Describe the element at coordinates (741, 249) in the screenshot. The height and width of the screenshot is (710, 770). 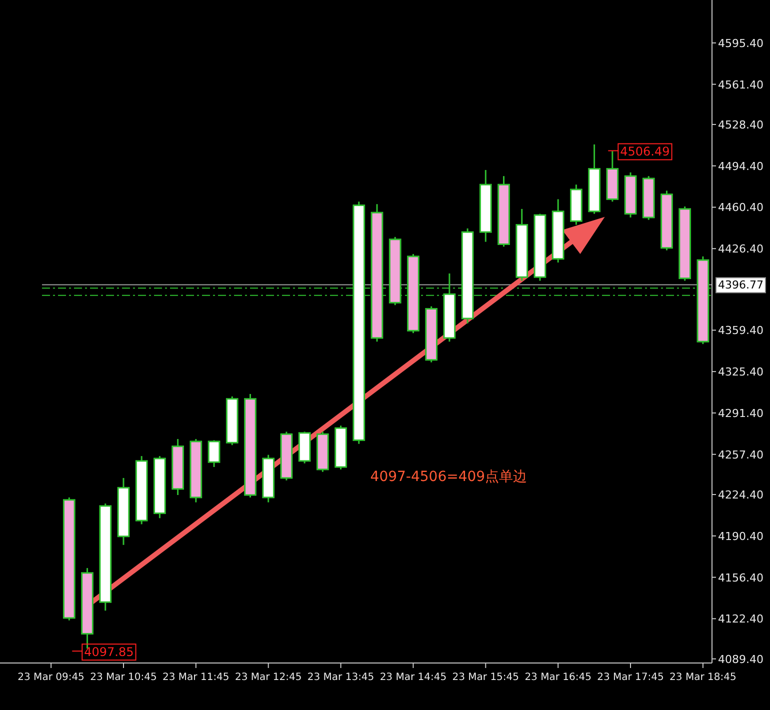
I see `y-tick-label: 4426.40` at that location.